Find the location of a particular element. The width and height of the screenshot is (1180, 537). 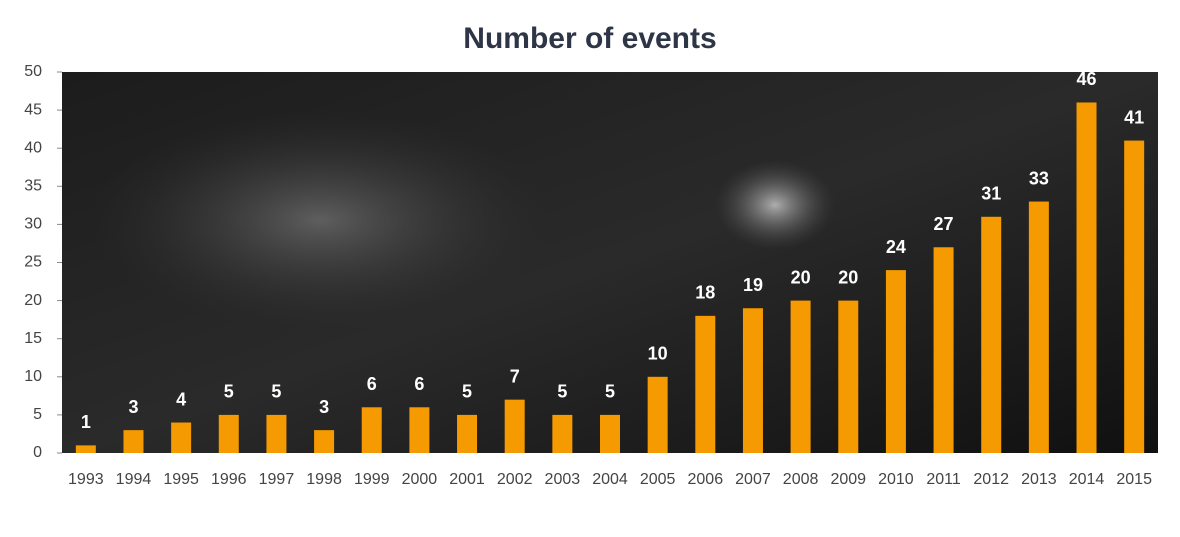

y-tick-label: 25 is located at coordinates (33, 262).